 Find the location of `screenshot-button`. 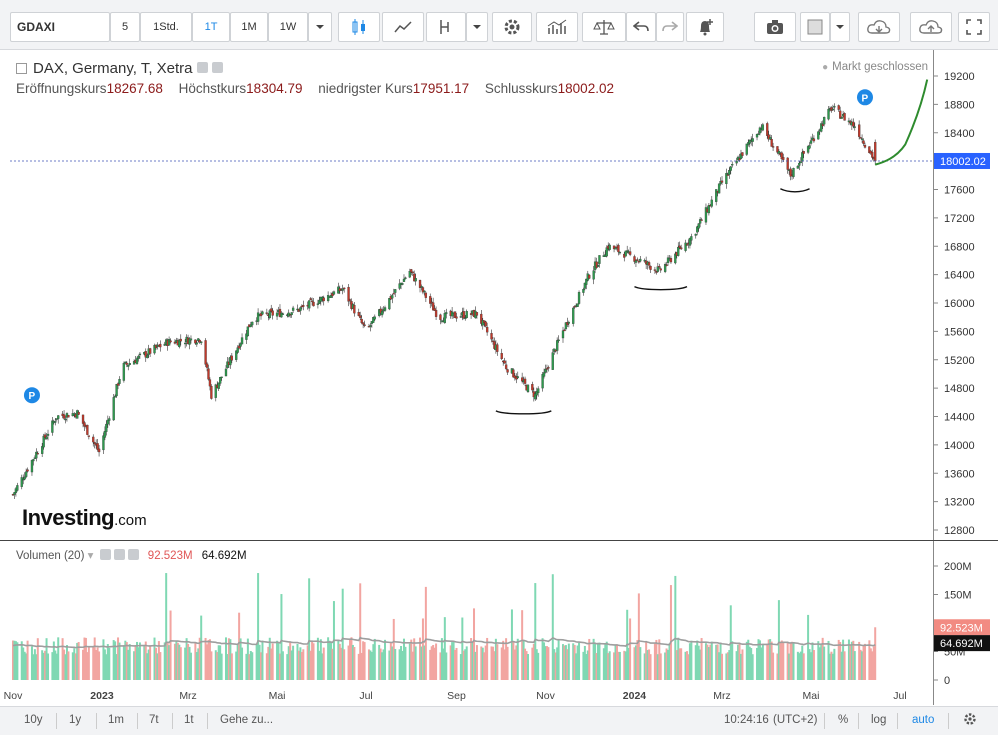

screenshot-button is located at coordinates (775, 27).